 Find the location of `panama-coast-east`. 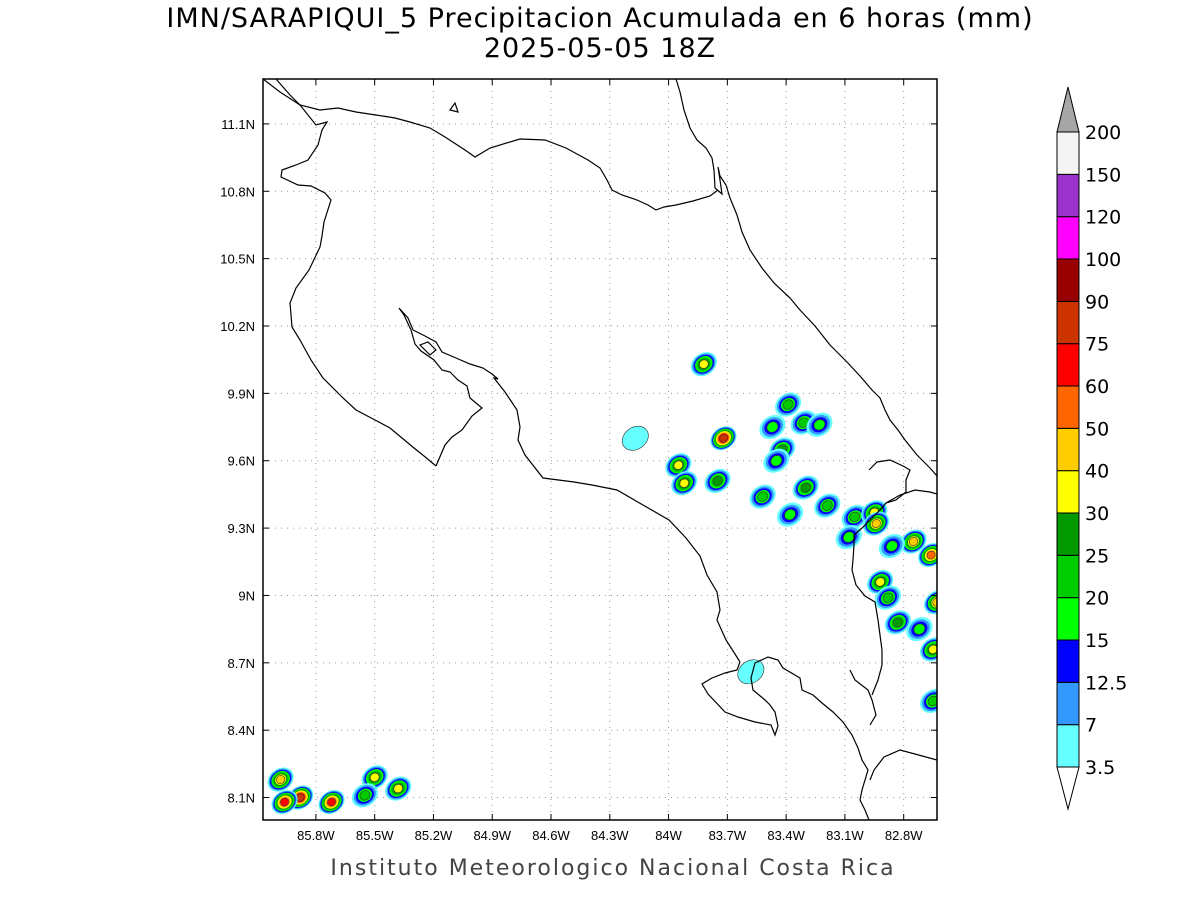

panama-coast-east is located at coordinates (911, 496).